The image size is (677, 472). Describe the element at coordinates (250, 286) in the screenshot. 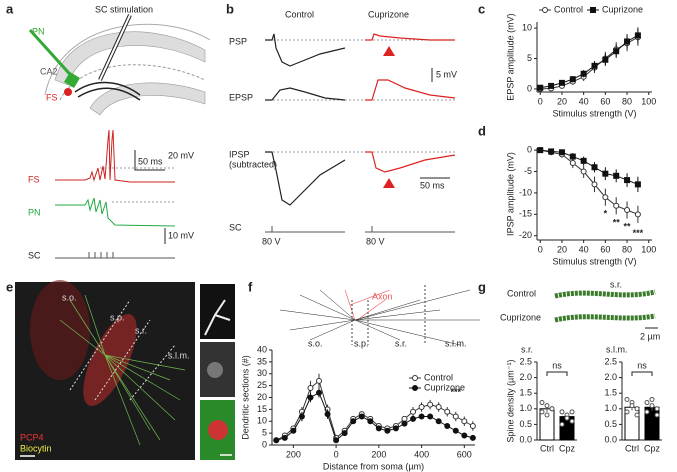

I see `panel-label: f` at that location.